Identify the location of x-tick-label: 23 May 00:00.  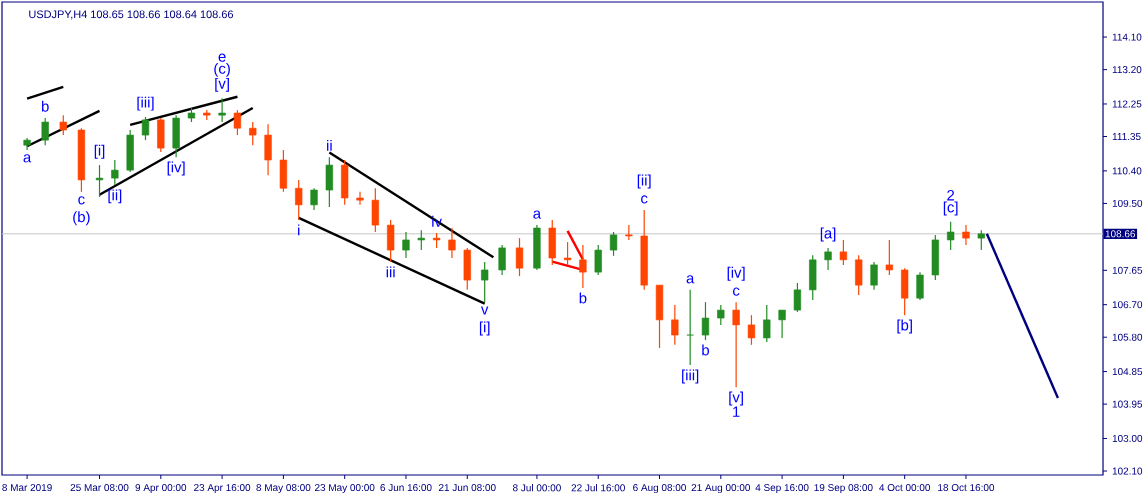
(345, 489).